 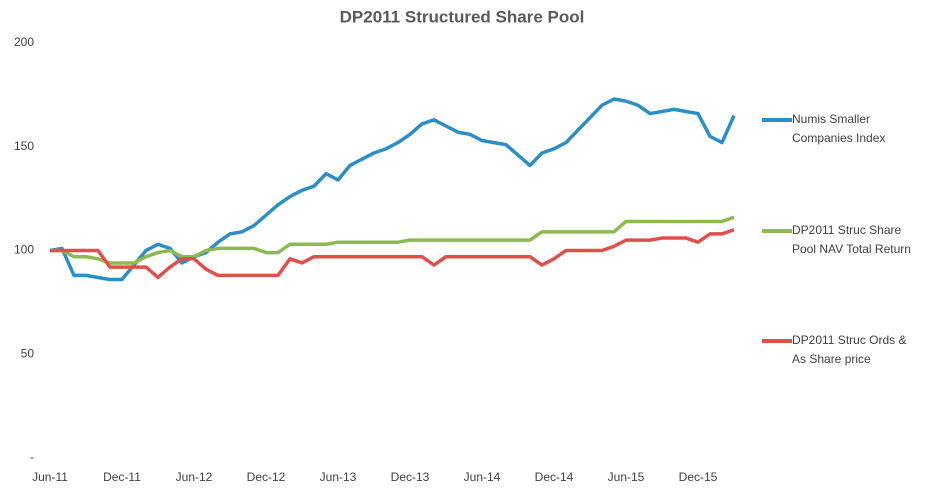 I want to click on x-tick-label: Jun-15, so click(x=626, y=477).